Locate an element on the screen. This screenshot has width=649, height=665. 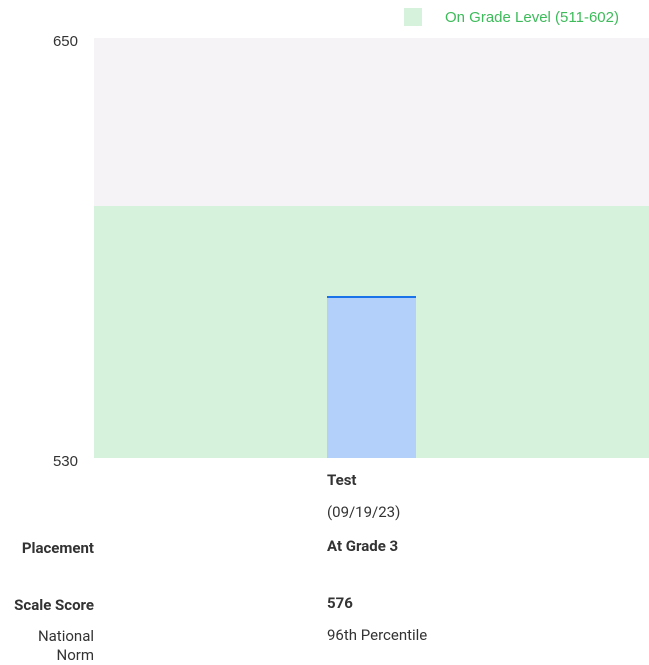
row-label: National Norm is located at coordinates (65, 645).